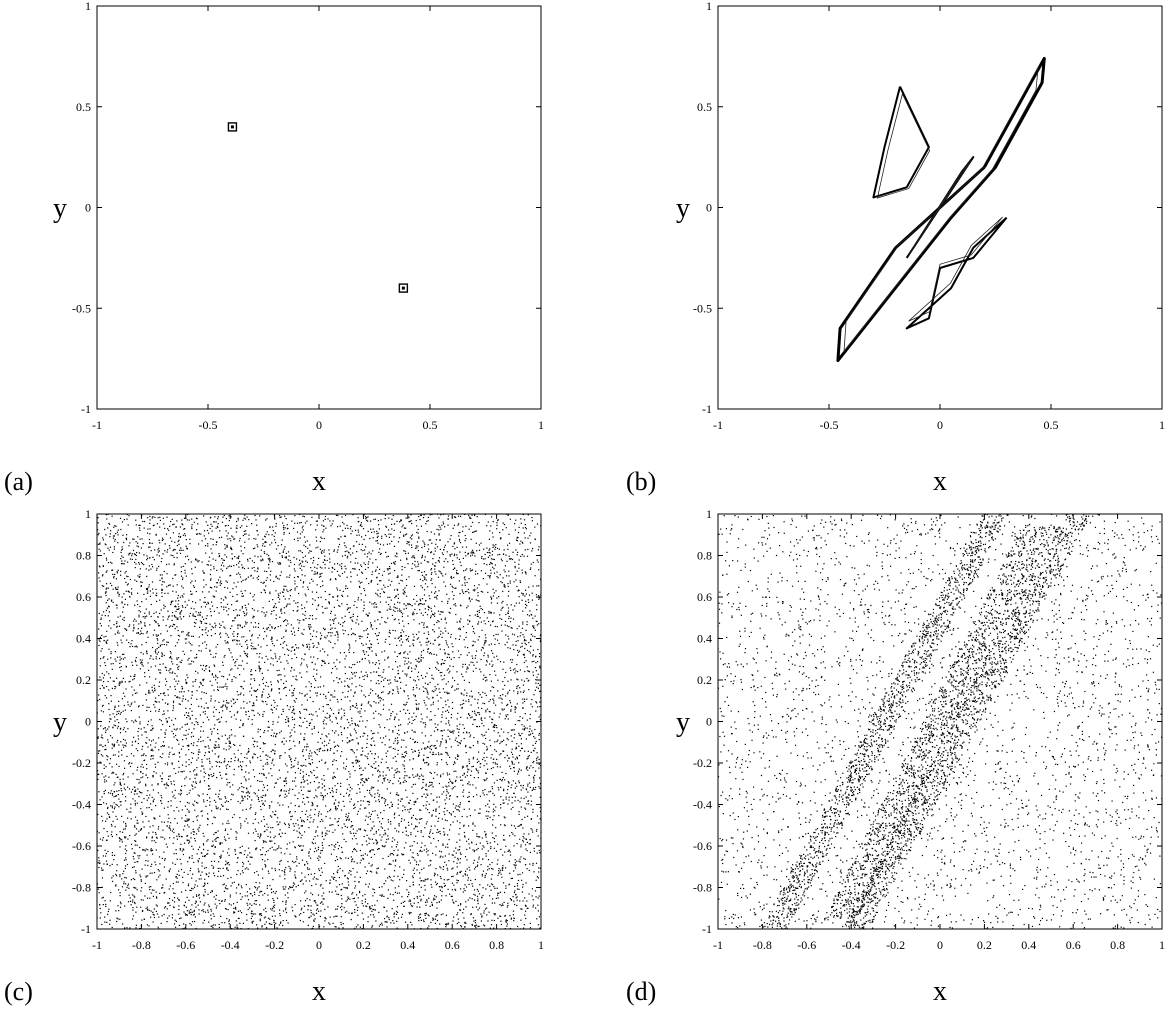  Describe the element at coordinates (955, 269) in the screenshot. I see `attractor-curve-inner` at that location.